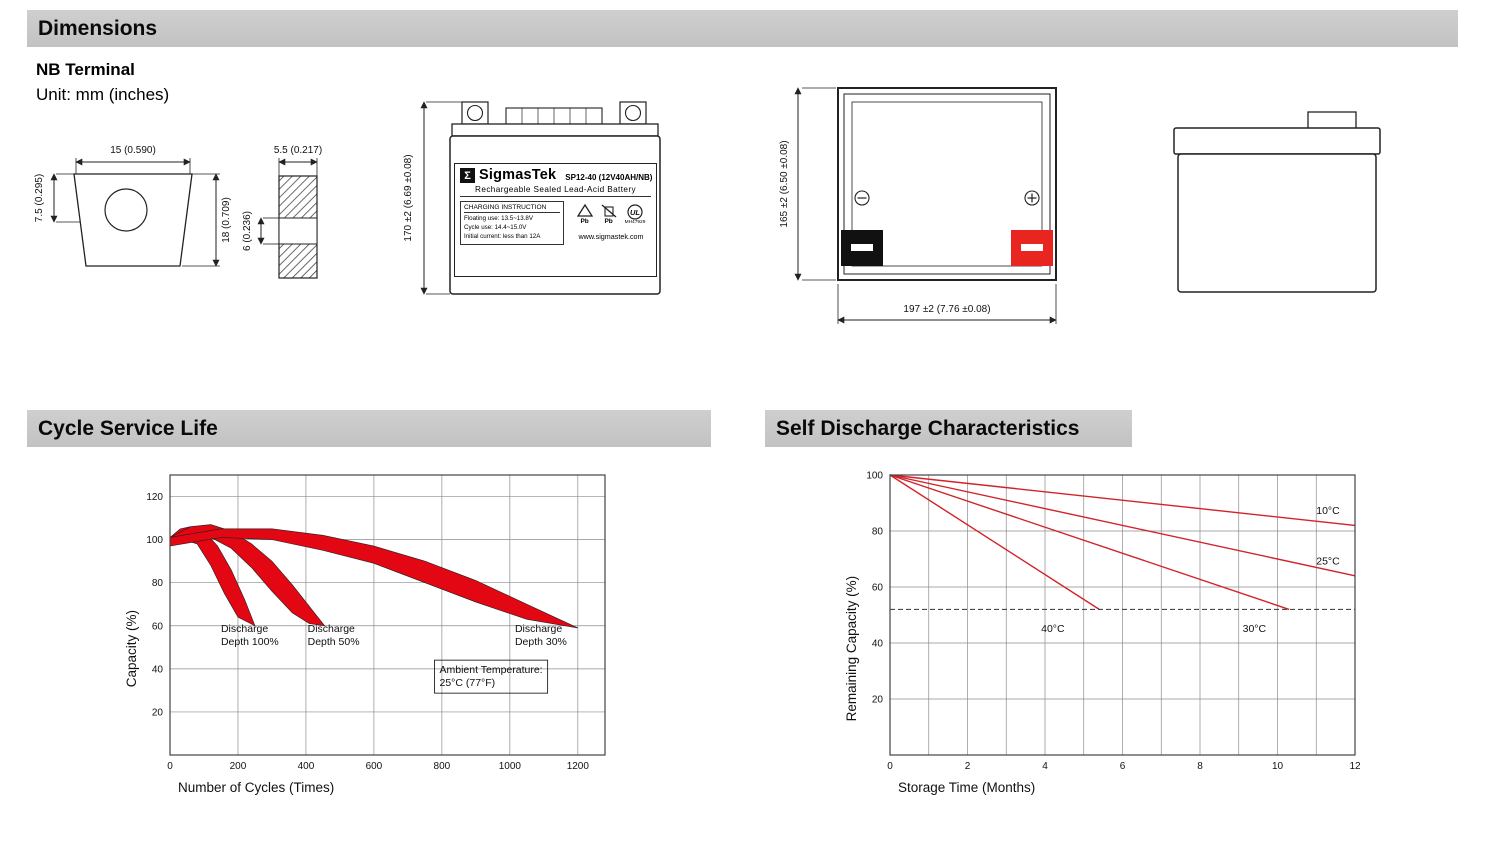  What do you see at coordinates (1328, 511) in the screenshot?
I see `svg-text: 10°C` at bounding box center [1328, 511].